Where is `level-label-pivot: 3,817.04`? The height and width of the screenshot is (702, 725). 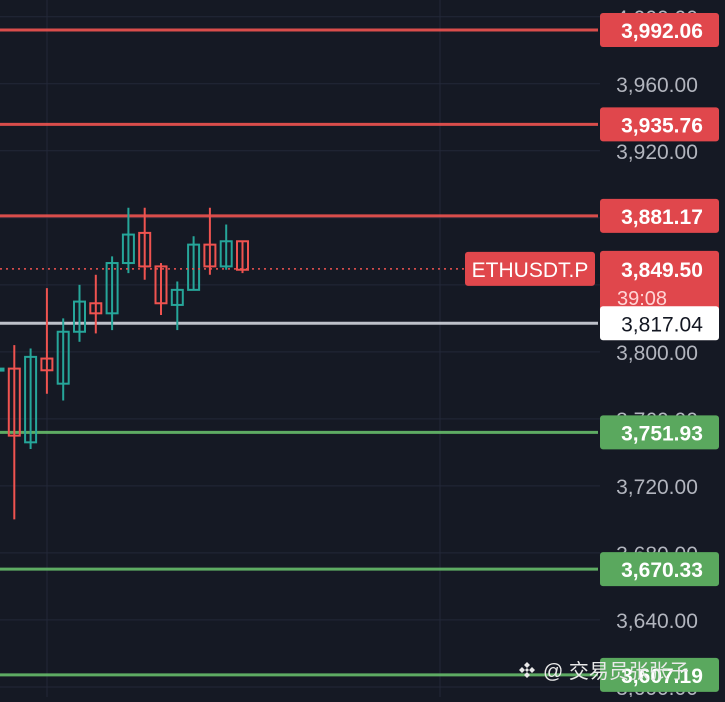
level-label-pivot: 3,817.04 is located at coordinates (659, 323).